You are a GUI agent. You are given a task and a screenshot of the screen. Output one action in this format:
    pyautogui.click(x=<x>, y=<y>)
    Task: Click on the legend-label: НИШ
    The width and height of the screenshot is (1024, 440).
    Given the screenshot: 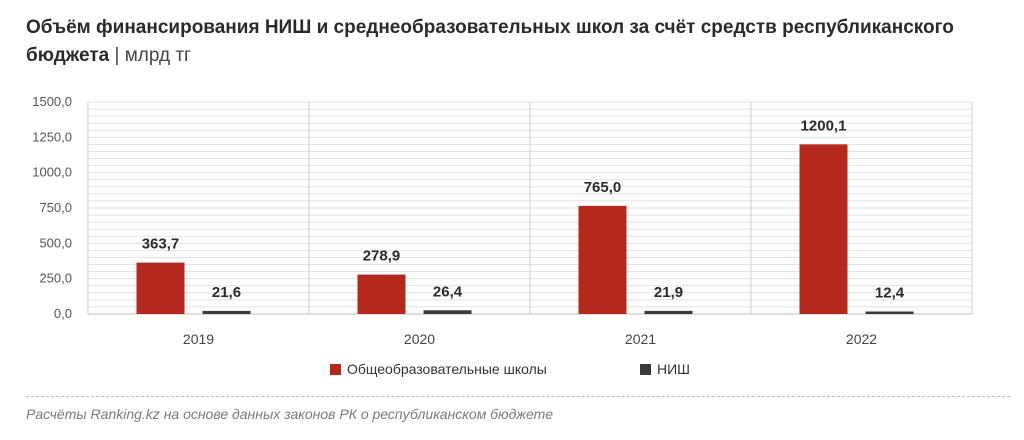 What is the action you would take?
    pyautogui.click(x=673, y=369)
    